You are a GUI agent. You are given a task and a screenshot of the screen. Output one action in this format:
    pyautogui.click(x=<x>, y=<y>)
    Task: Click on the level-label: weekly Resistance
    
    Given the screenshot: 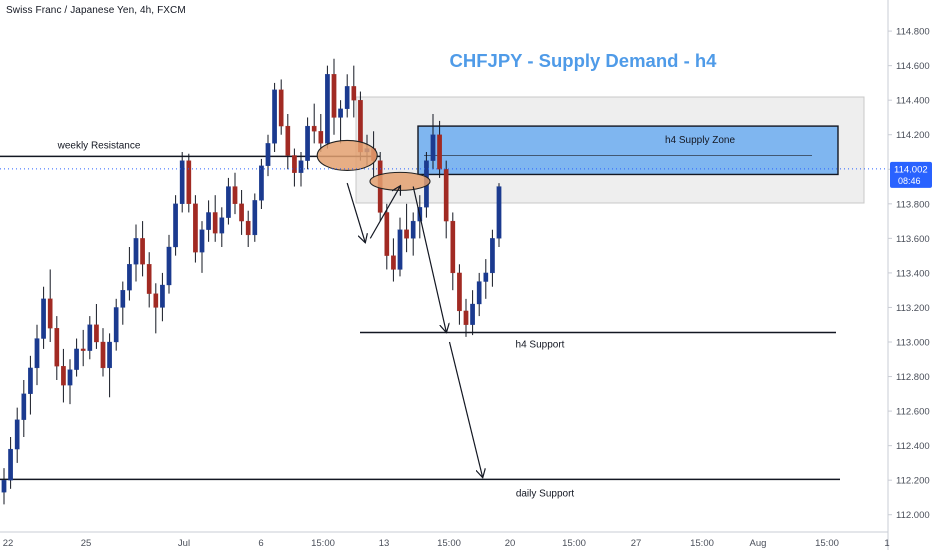 What is the action you would take?
    pyautogui.click(x=99, y=145)
    